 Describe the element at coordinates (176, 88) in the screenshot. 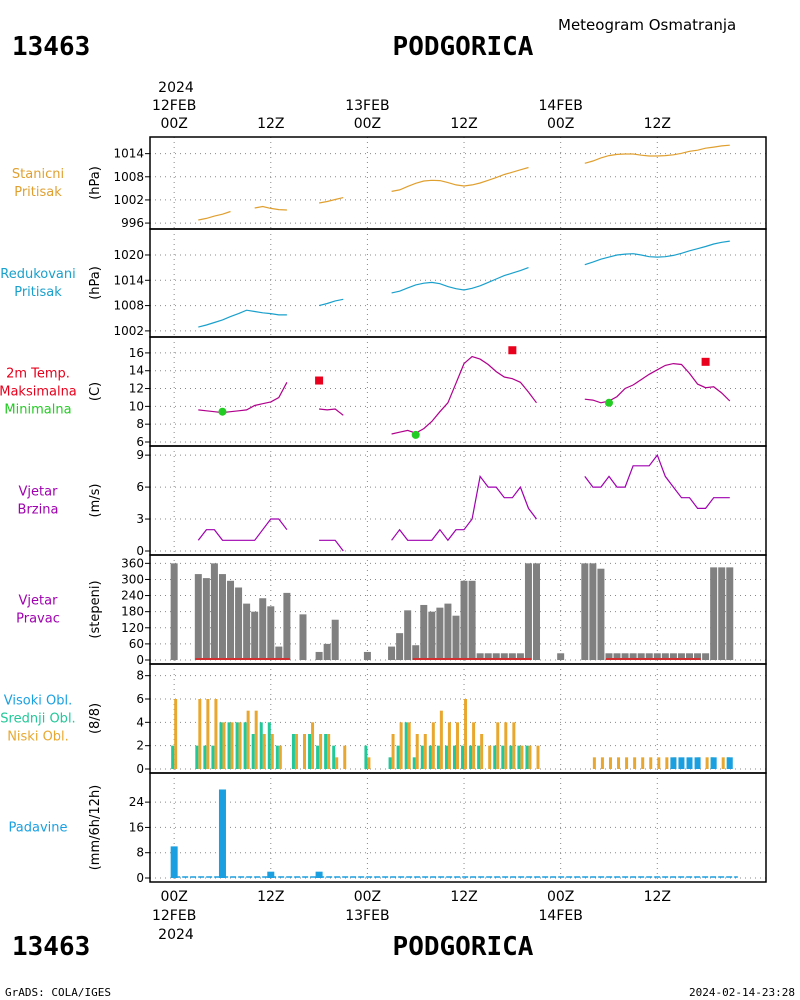

I see `top-year: 2024` at that location.